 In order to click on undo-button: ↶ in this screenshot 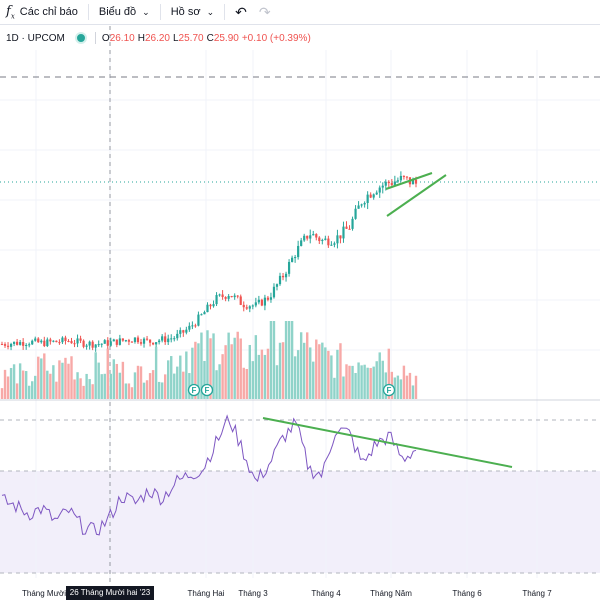, I will do `click(241, 12)`.